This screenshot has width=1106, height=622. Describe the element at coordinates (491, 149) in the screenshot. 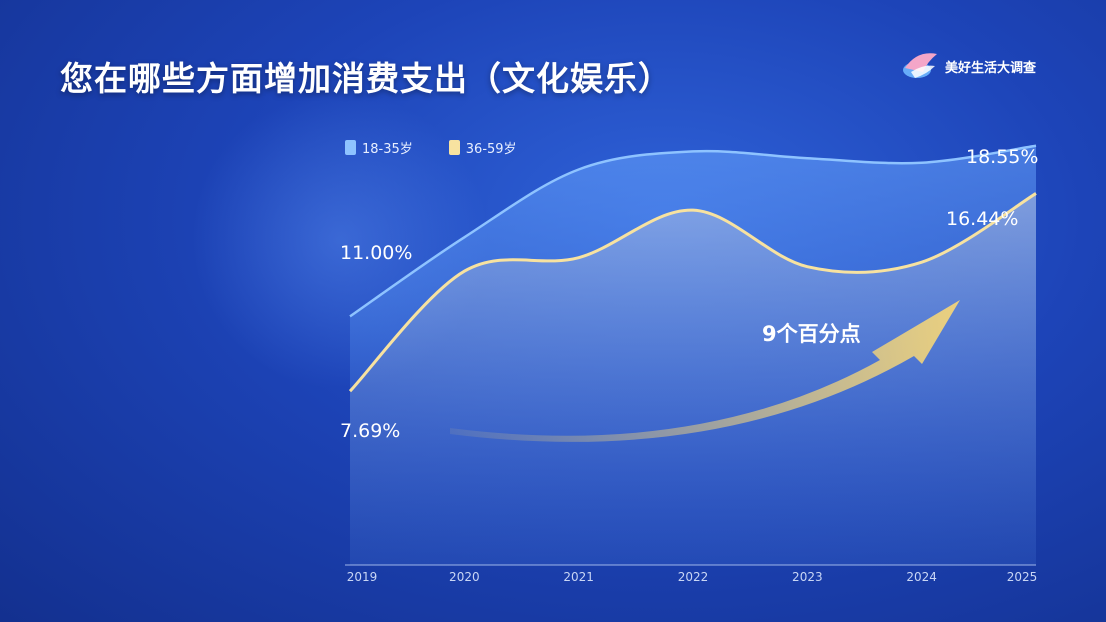

I see `legend-label-old: 36-59岁` at that location.